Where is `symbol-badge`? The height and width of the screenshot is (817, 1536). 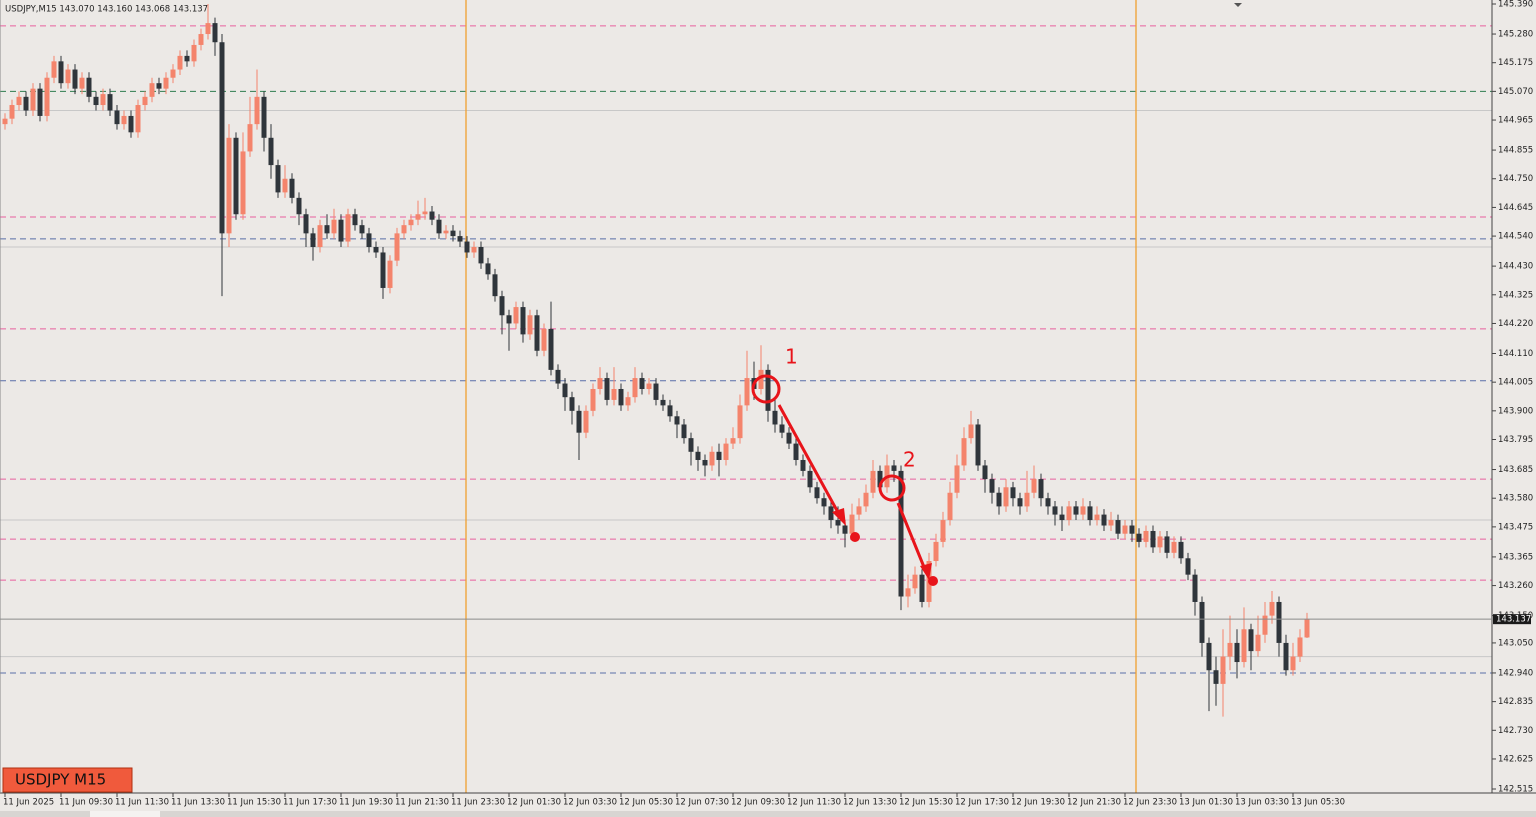
symbol-badge is located at coordinates (67, 780).